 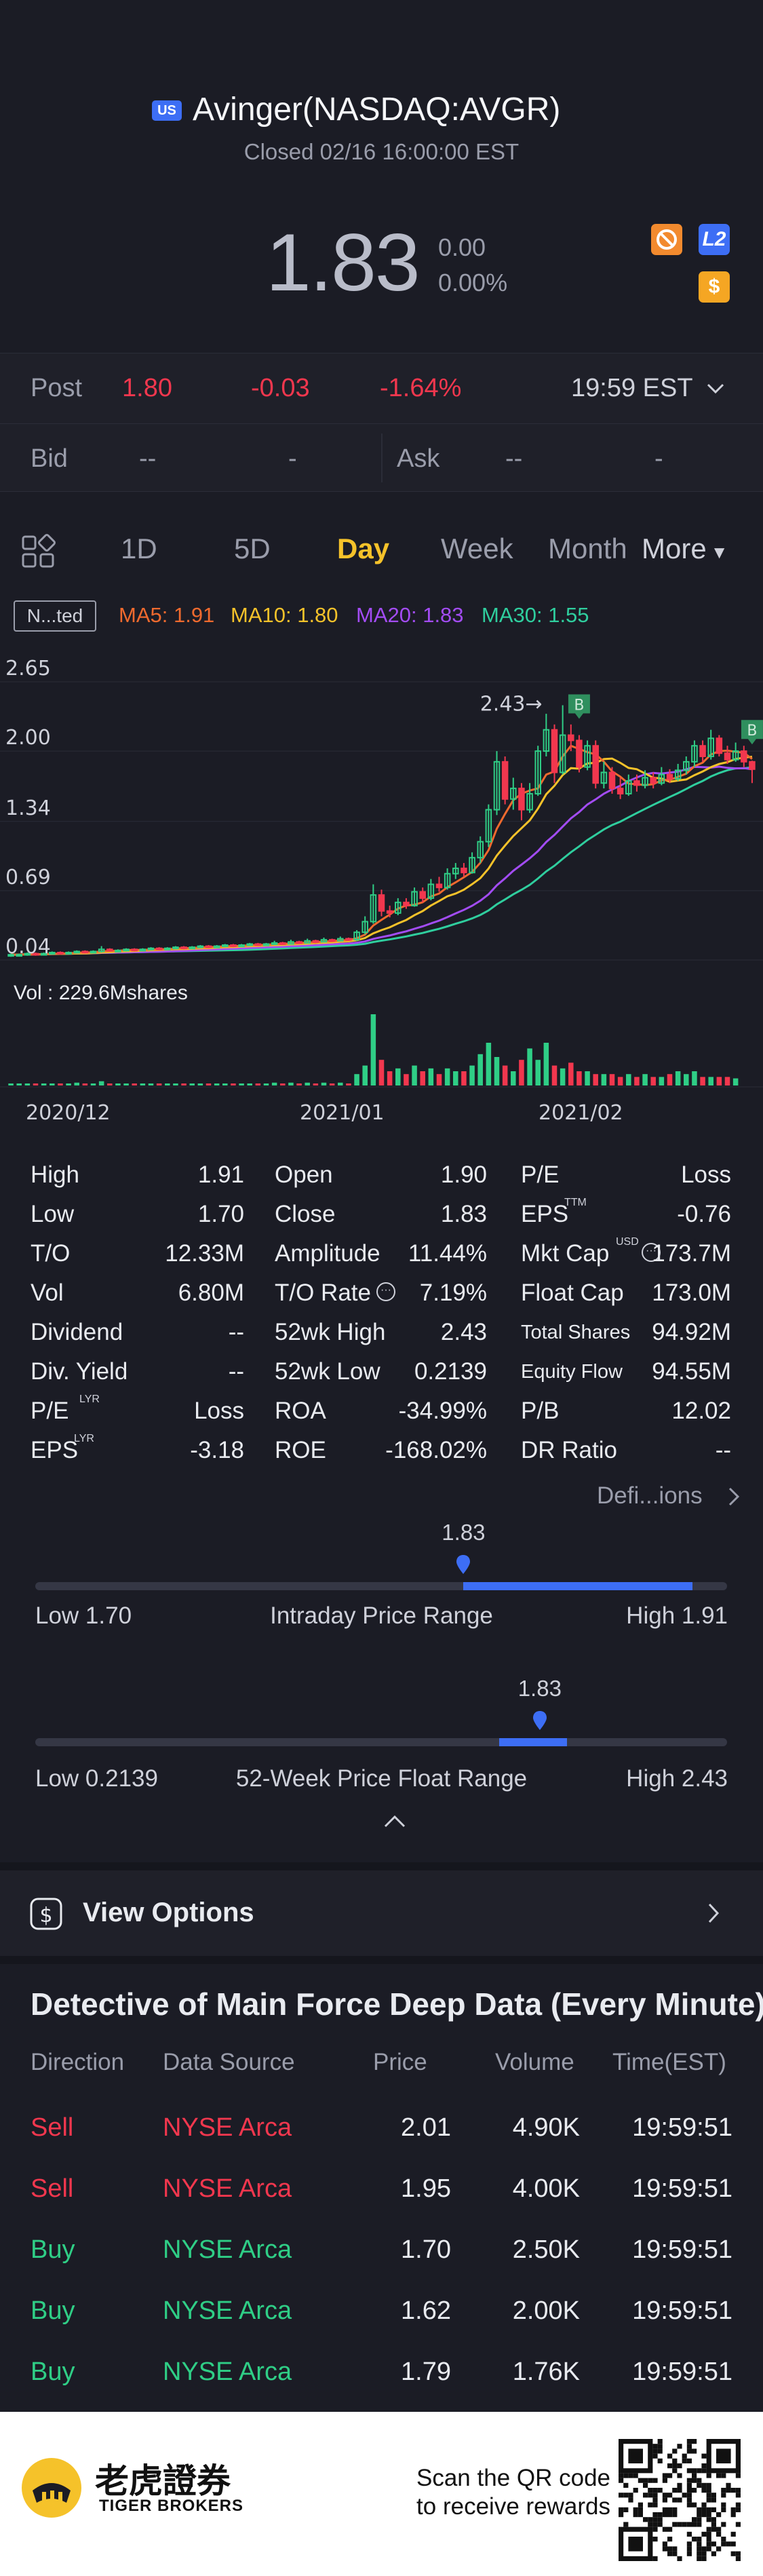 I want to click on cell-direction: Sell, so click(x=52, y=2127).